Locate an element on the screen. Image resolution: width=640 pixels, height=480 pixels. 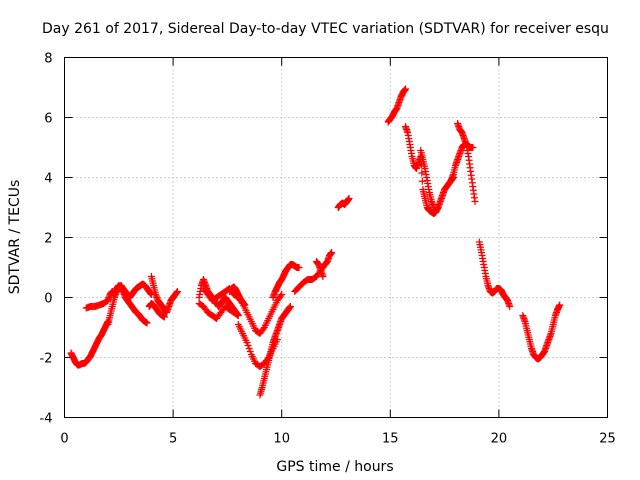
y-tick-label: 2 is located at coordinates (48, 239).